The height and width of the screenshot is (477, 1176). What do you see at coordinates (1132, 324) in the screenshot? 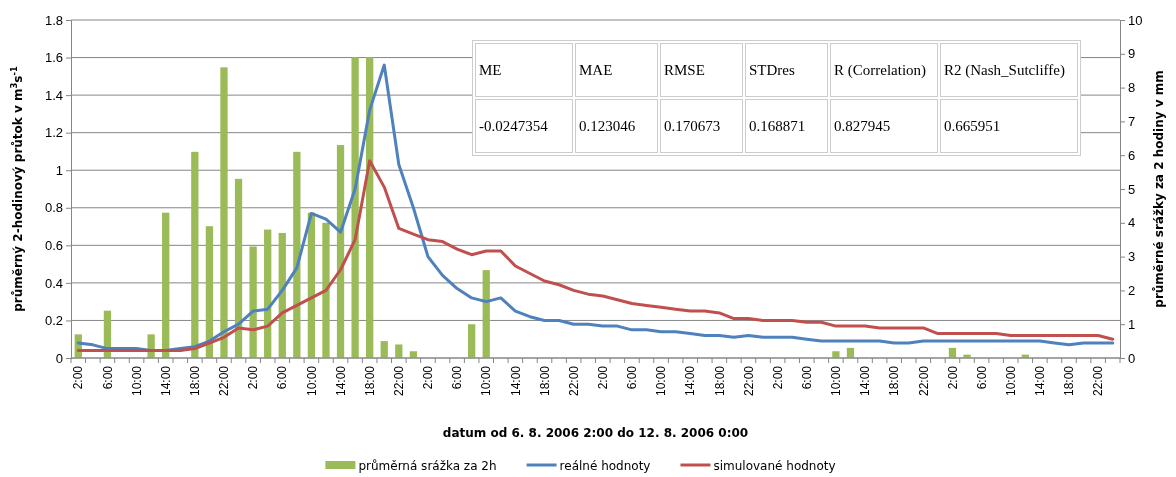
I see `y2-tick-label: 1` at bounding box center [1132, 324].